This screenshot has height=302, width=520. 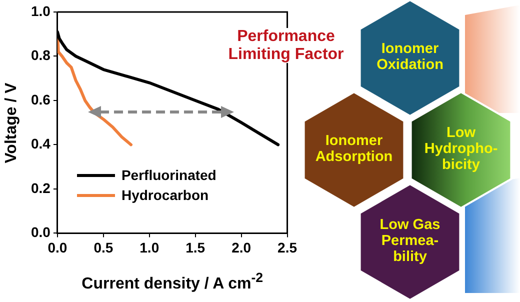 What do you see at coordinates (40, 99) in the screenshot?
I see `y-tick-label: 0.6` at bounding box center [40, 99].